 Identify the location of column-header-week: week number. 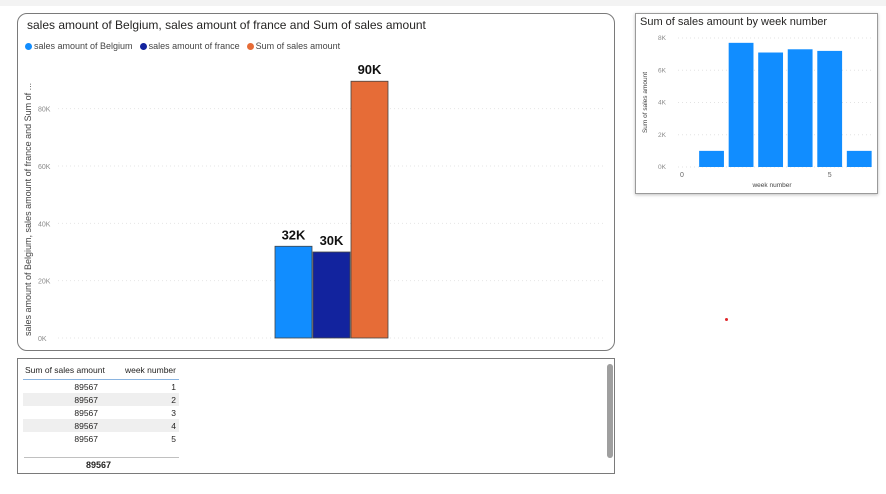
(147, 372).